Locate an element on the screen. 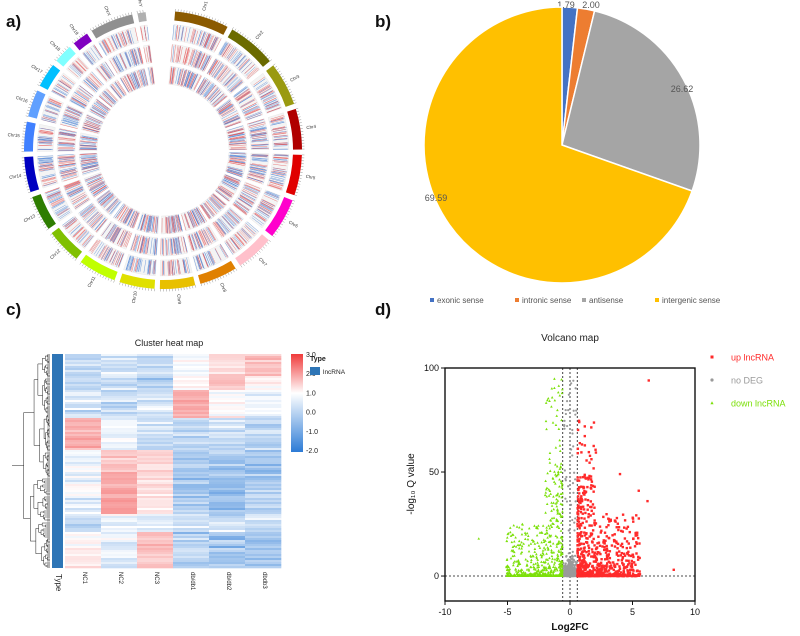  heatmap-column-label: NC3 is located at coordinates (156, 578).